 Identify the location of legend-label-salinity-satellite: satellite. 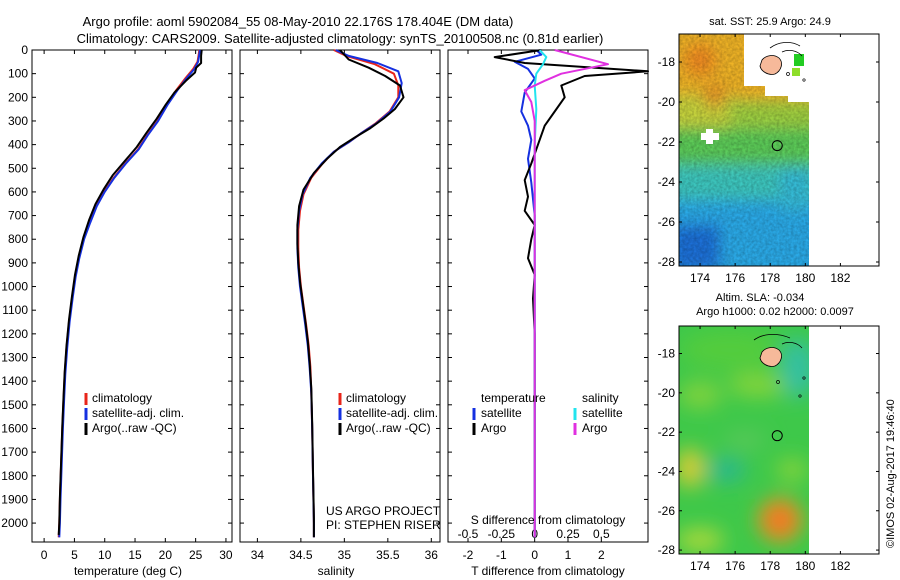
(602, 413).